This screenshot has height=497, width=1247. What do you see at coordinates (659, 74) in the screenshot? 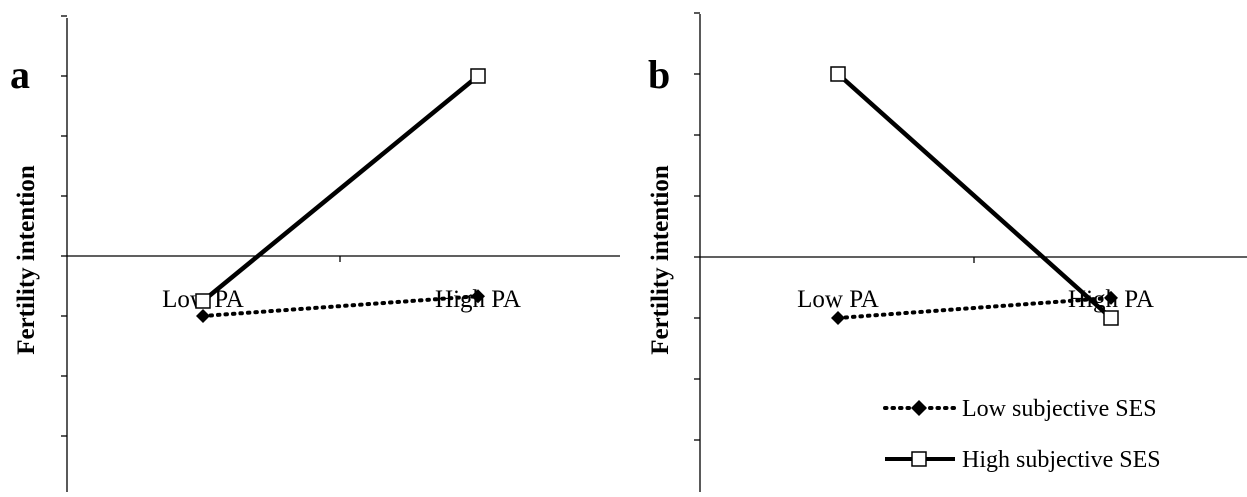
I see `panel-b-label: b` at bounding box center [659, 74].